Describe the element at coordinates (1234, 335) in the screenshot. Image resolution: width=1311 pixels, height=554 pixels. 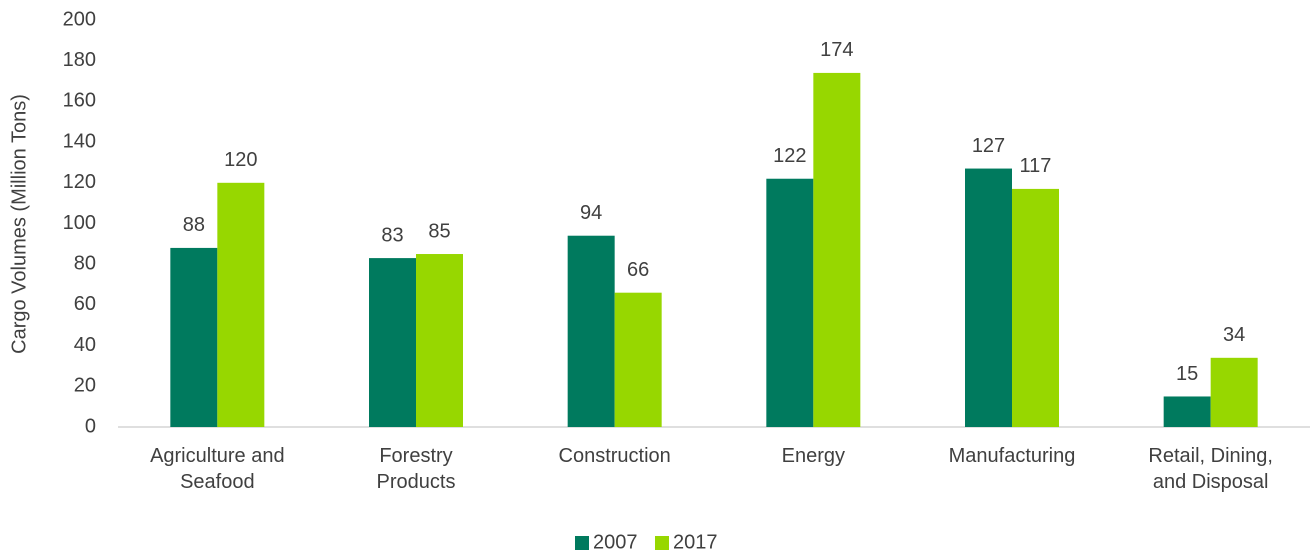
I see `data-label: 34` at that location.